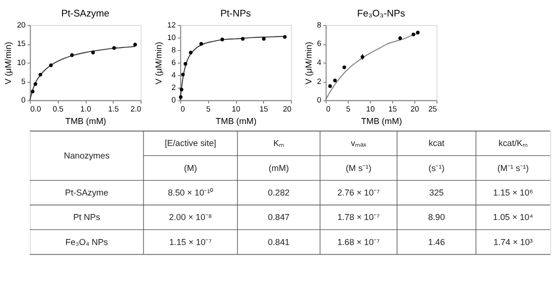 Image resolution: width=554 pixels, height=290 pixels. What do you see at coordinates (87, 155) in the screenshot?
I see `text: Nanozymes` at bounding box center [87, 155].